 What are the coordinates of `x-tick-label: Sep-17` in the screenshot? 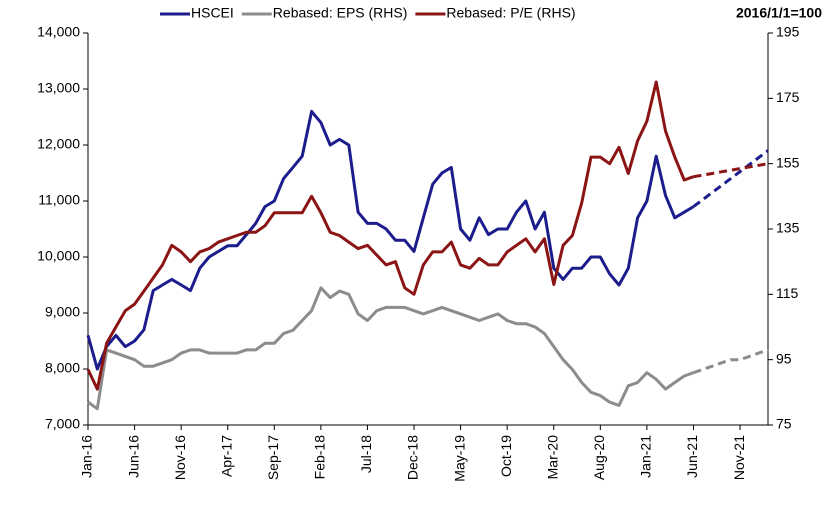 It's located at (273, 457).